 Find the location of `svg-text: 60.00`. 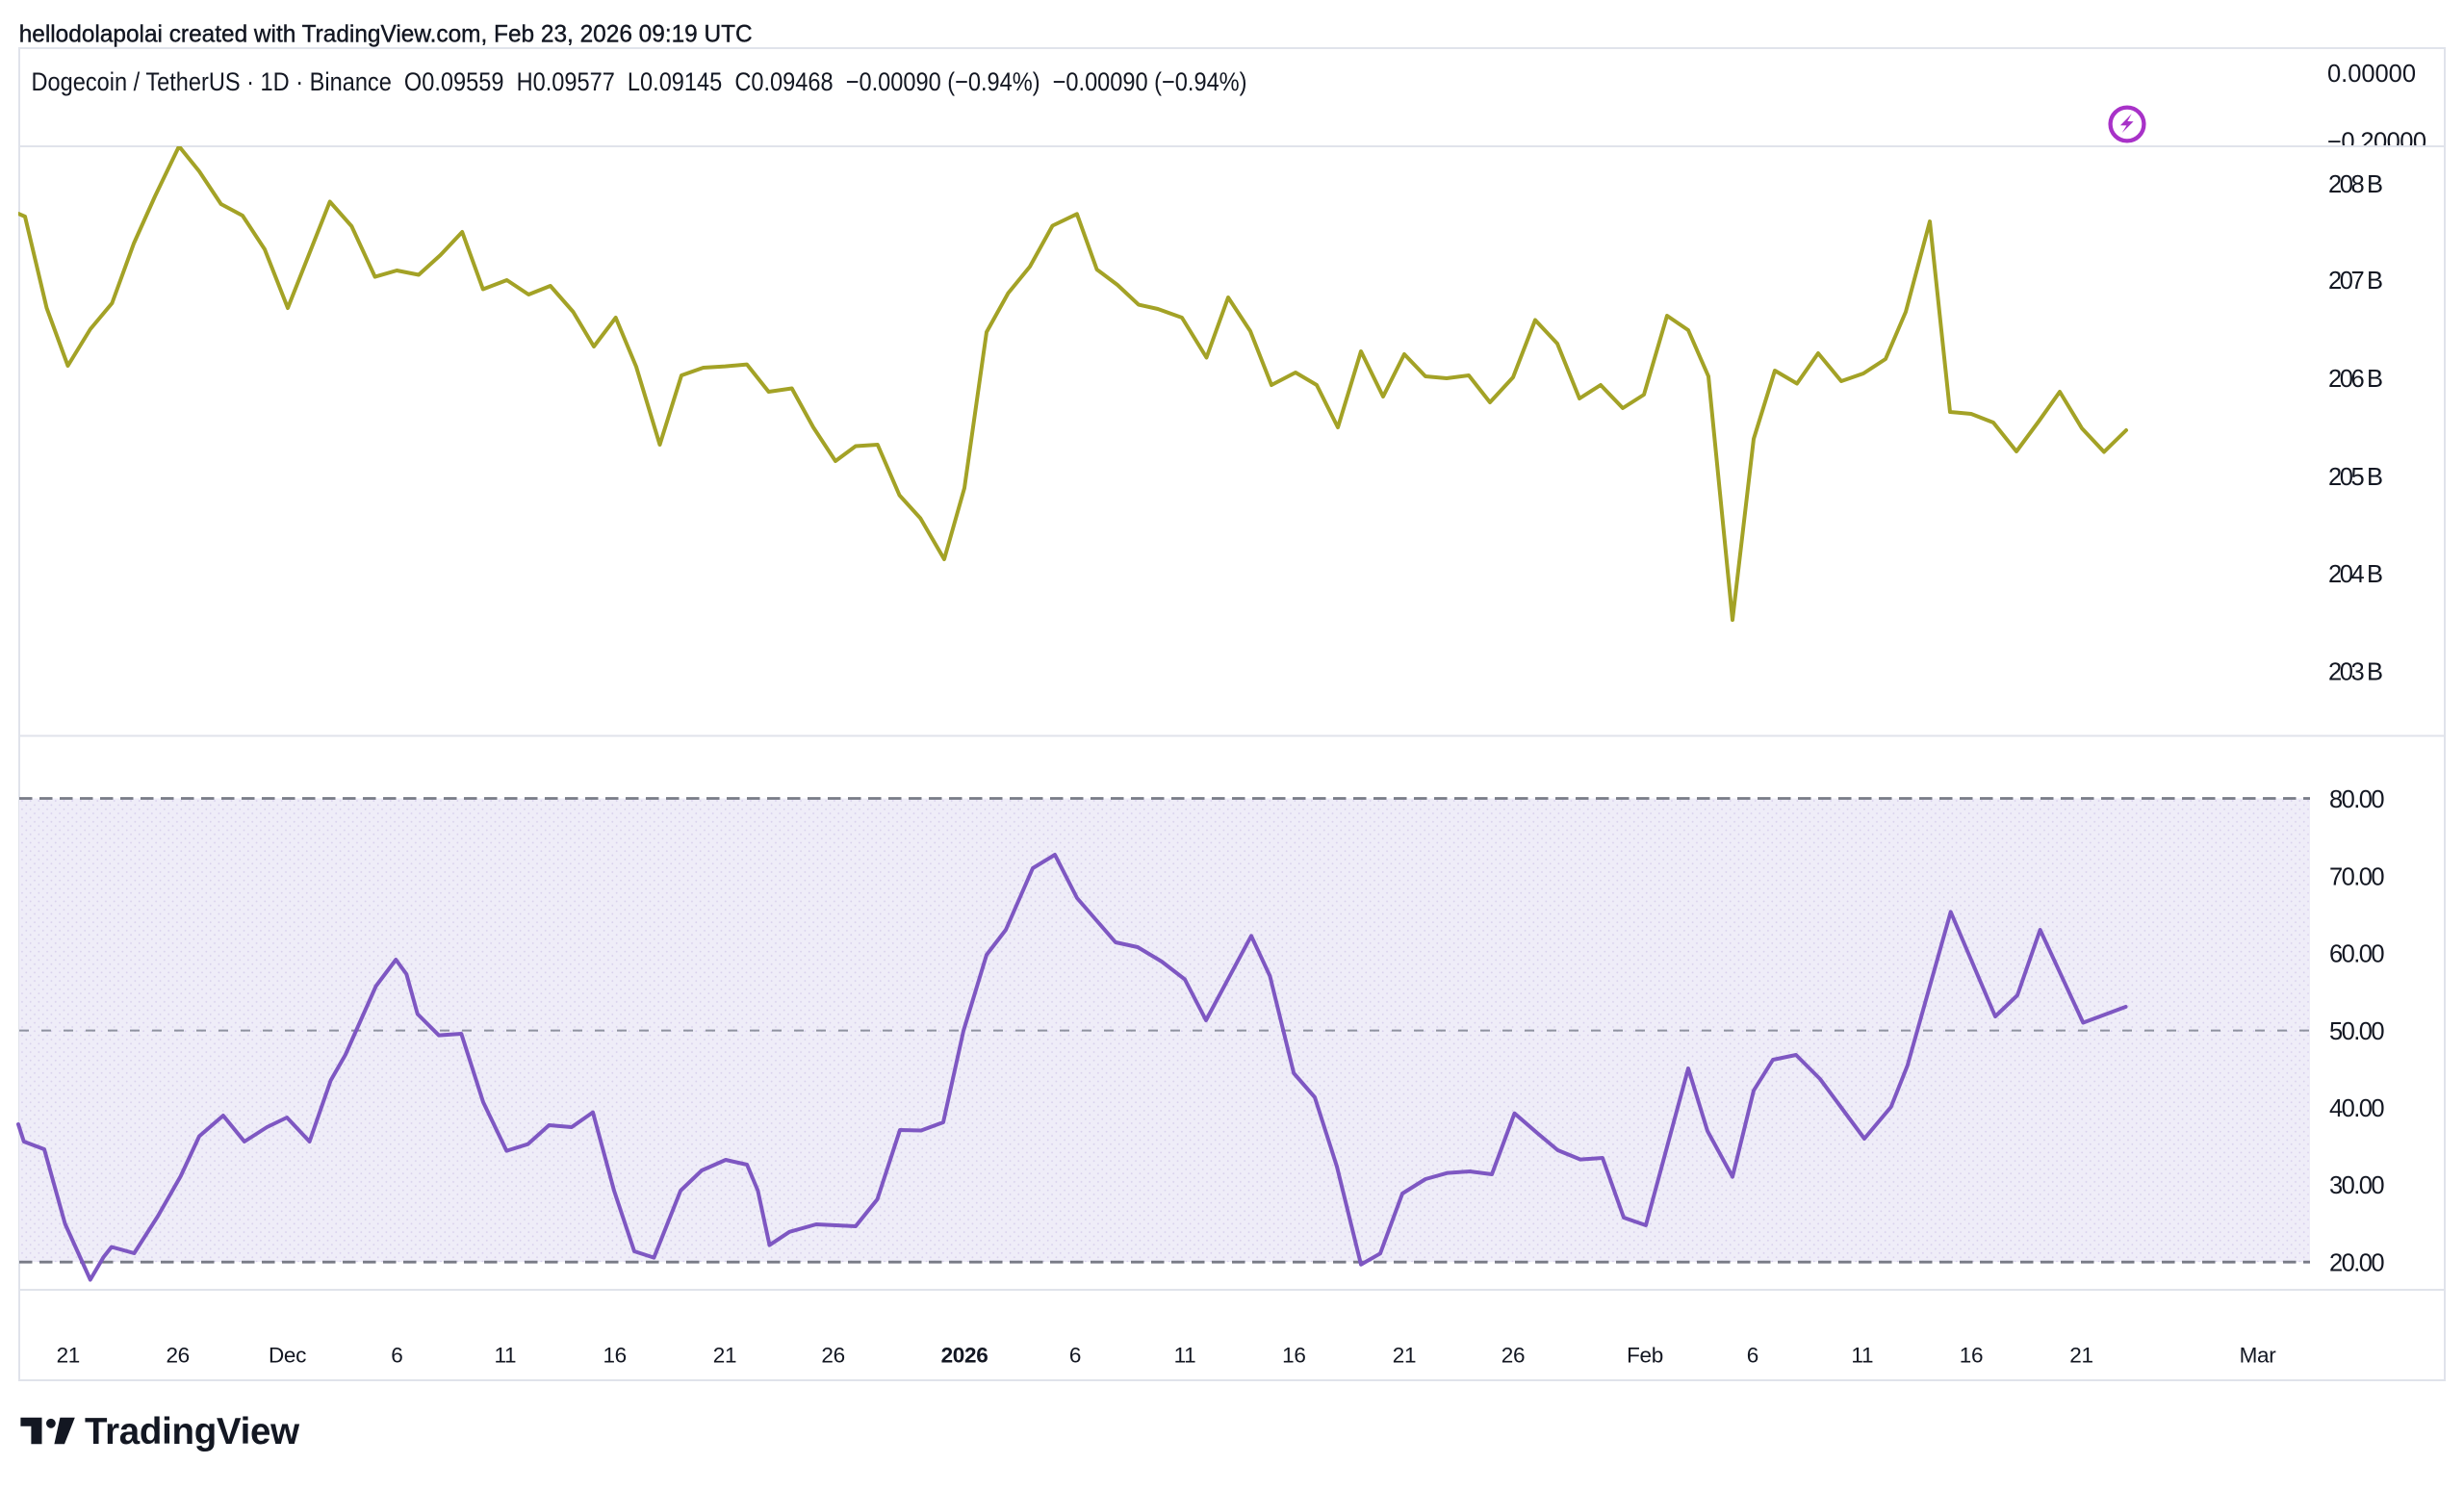

svg-text: 60.00 is located at coordinates (2357, 954).